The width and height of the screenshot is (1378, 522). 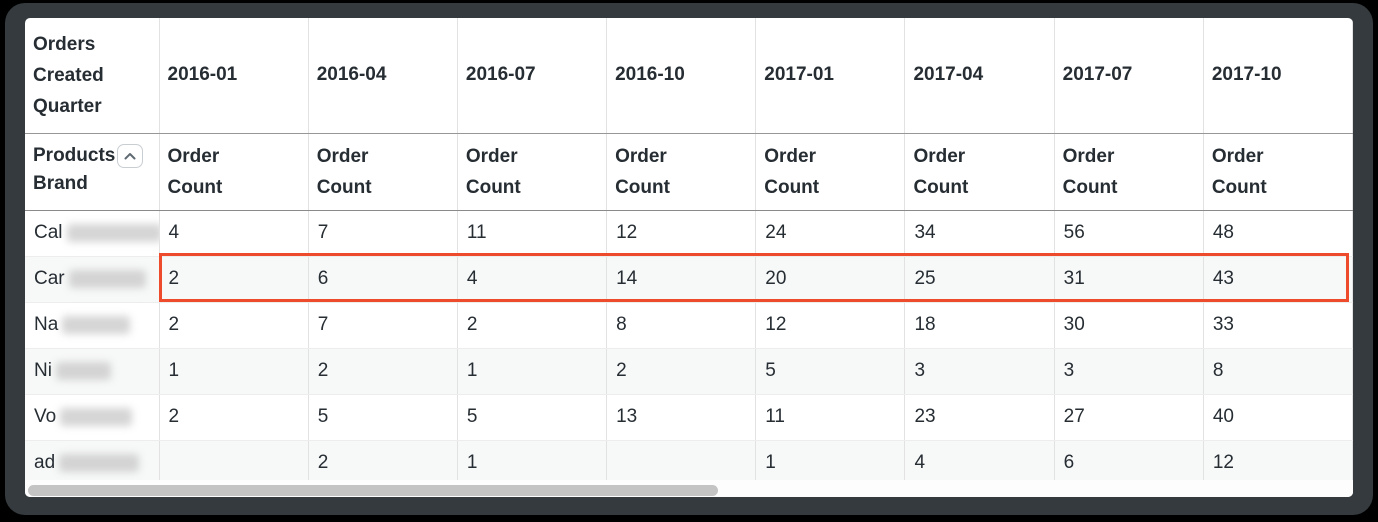 I want to click on brand-cell: Ni, so click(x=92, y=371).